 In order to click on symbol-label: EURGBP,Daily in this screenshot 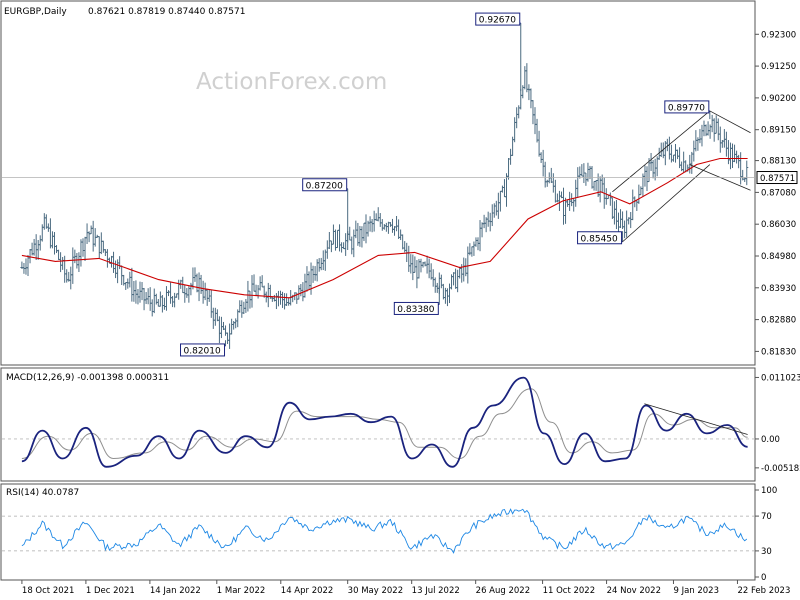, I will do `click(35, 12)`.